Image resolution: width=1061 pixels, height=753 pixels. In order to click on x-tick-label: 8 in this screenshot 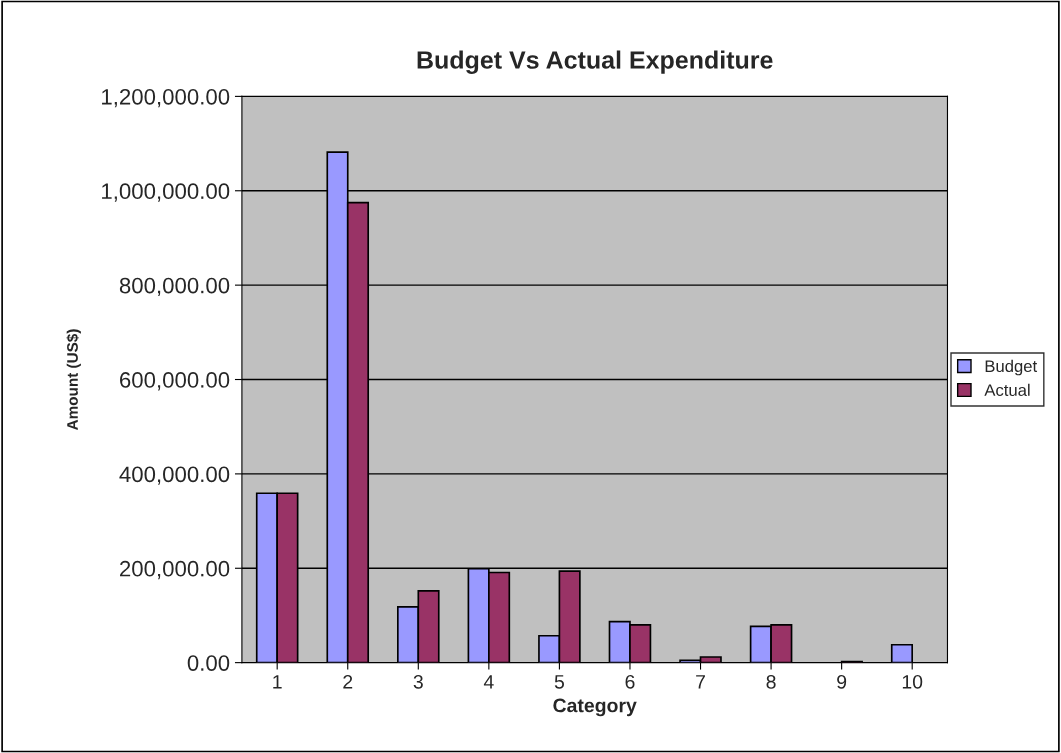, I will do `click(771, 681)`.